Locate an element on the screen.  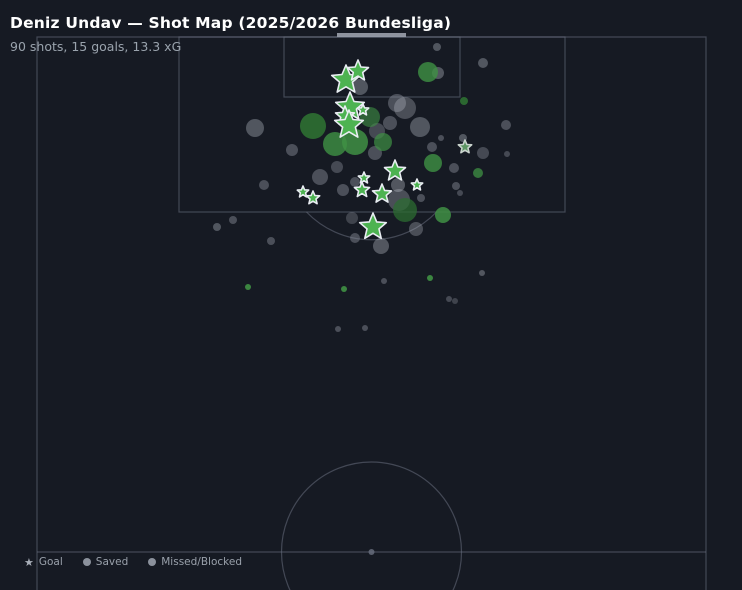
legend-item-goal: ★ Goal is located at coordinates (43, 562).